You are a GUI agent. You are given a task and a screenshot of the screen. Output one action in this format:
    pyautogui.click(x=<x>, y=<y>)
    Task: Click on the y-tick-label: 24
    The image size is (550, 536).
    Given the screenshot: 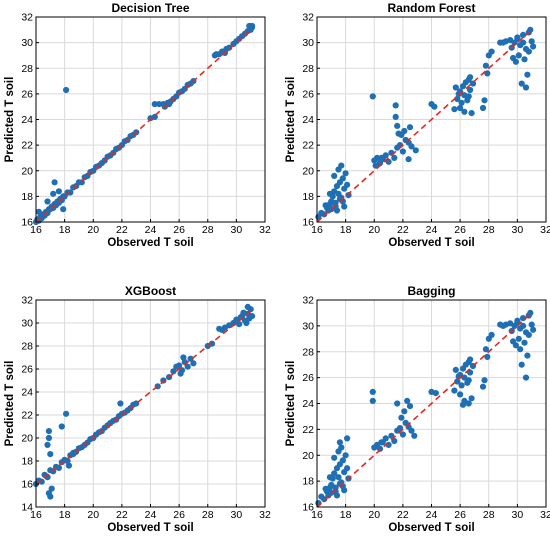 What is the action you would take?
    pyautogui.click(x=27, y=393)
    